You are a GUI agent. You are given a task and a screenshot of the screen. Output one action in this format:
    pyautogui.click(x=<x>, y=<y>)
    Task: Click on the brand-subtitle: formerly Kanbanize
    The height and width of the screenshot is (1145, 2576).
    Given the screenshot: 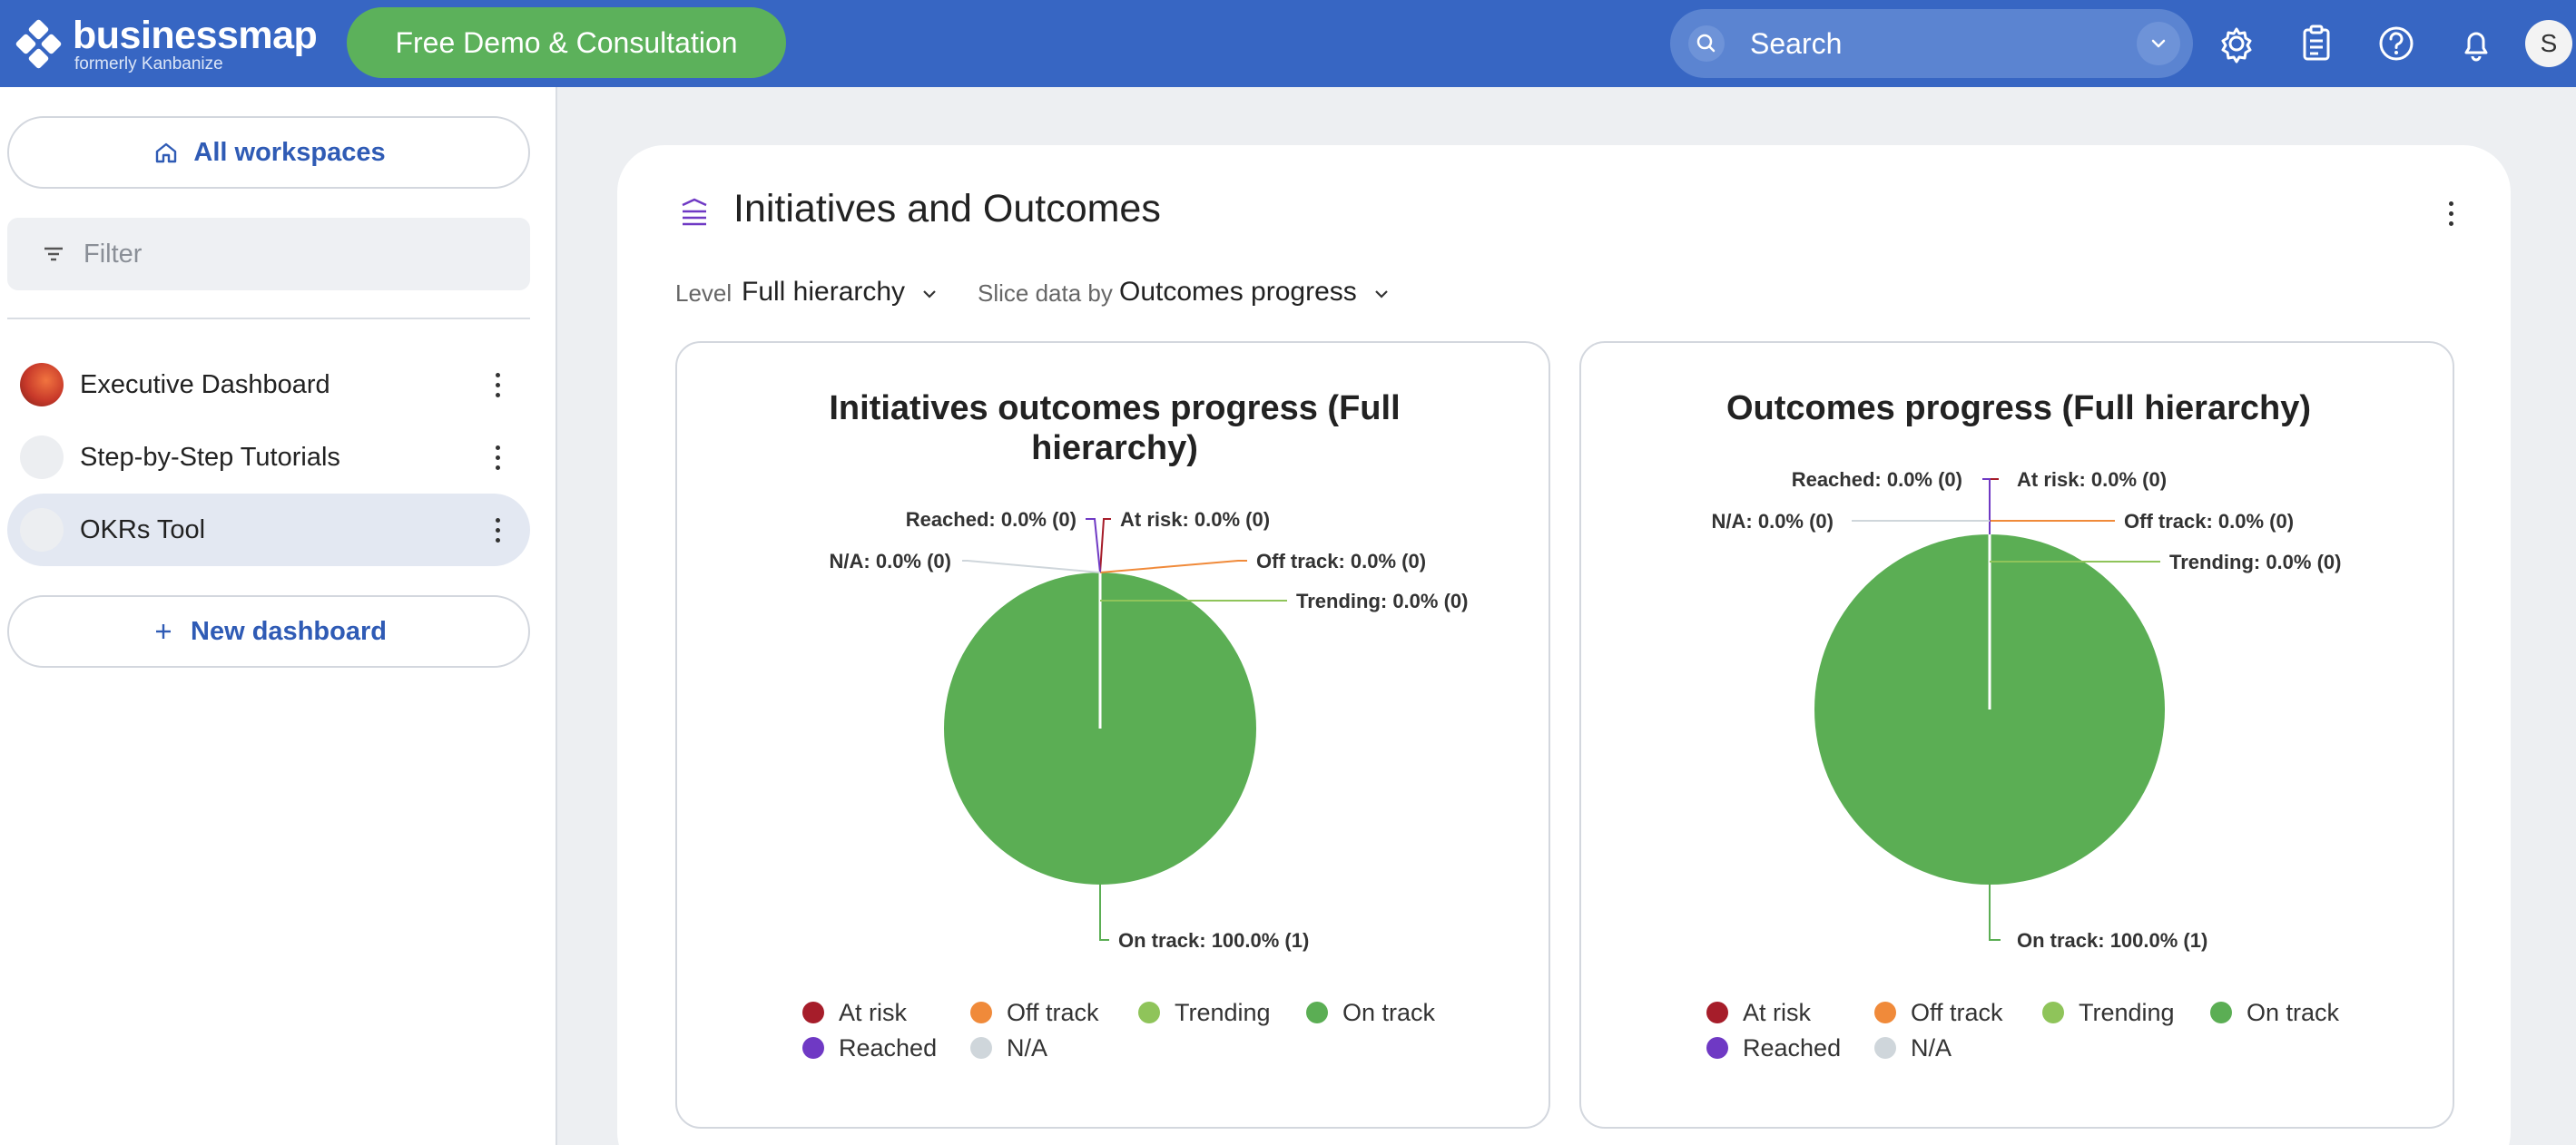 What is the action you would take?
    pyautogui.click(x=148, y=63)
    